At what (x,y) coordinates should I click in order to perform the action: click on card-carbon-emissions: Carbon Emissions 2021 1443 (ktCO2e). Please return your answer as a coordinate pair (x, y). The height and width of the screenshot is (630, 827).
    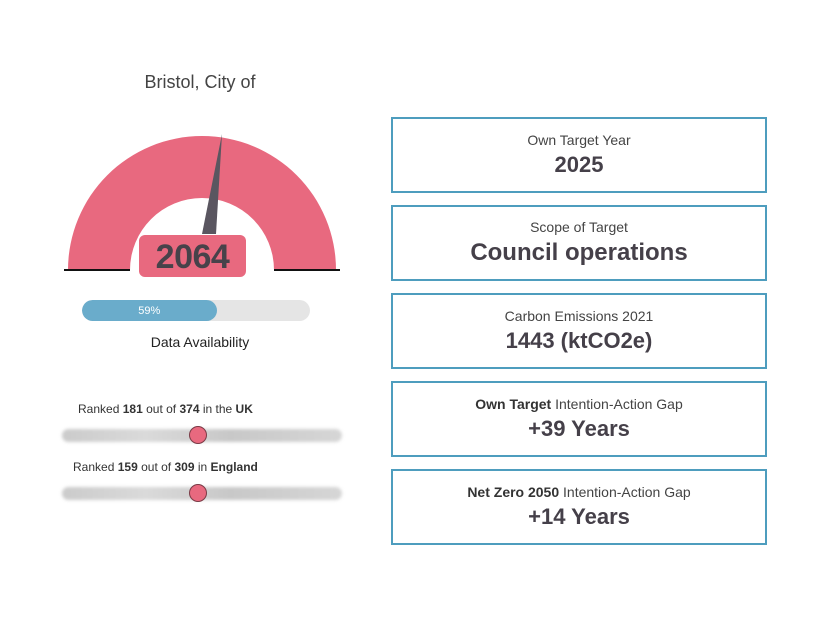
    Looking at the image, I should click on (579, 331).